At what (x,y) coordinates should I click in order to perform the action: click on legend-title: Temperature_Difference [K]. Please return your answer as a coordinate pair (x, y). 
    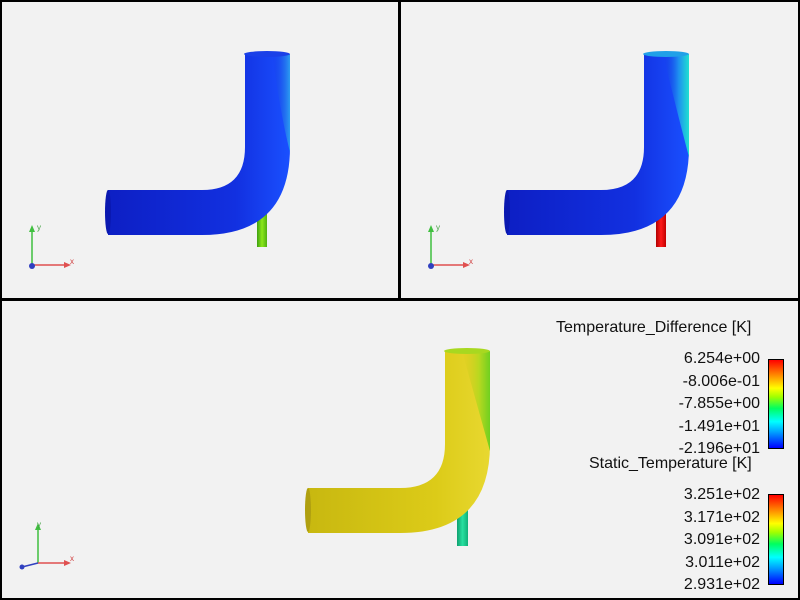
    Looking at the image, I should click on (654, 327).